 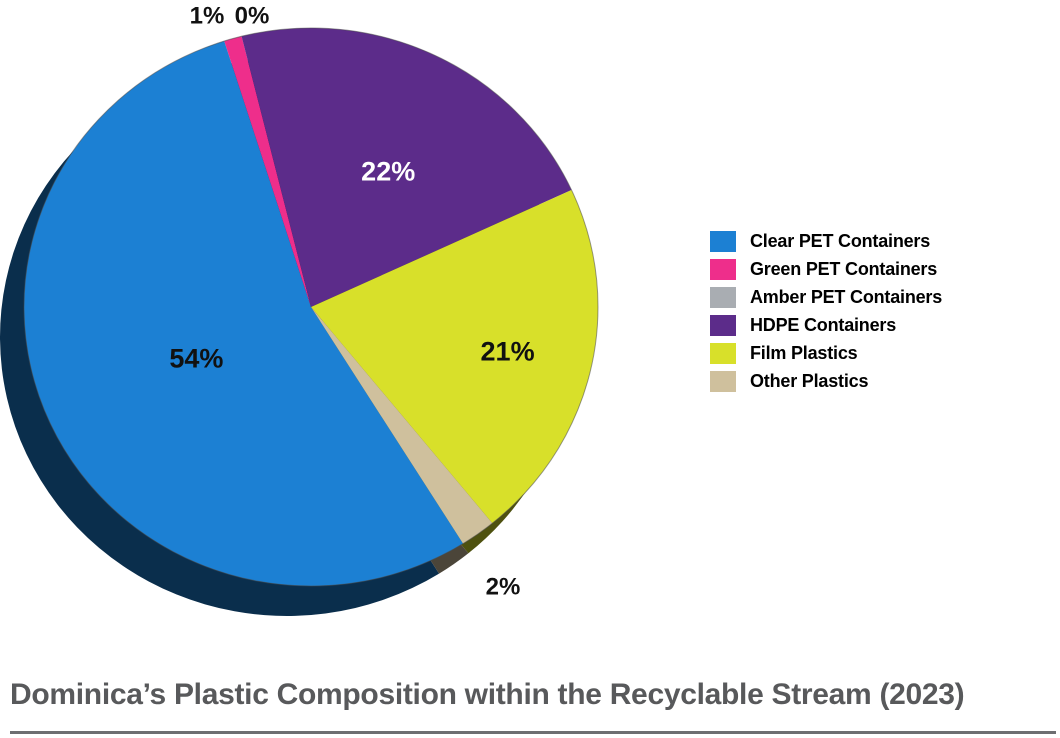 I want to click on pie-slice-film-plastics, so click(x=455, y=356).